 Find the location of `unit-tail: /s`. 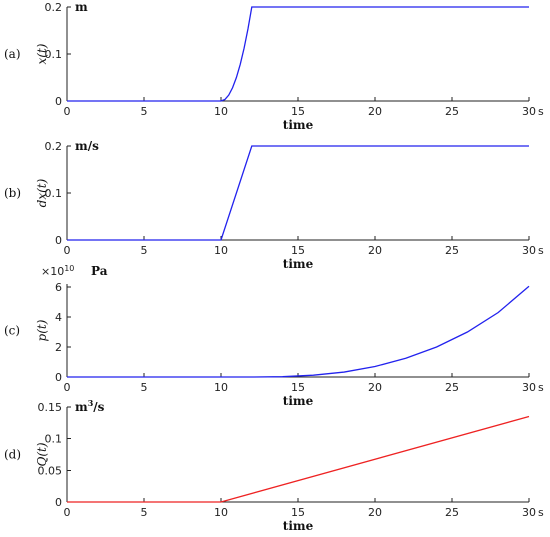

unit-tail: /s is located at coordinates (98, 407).